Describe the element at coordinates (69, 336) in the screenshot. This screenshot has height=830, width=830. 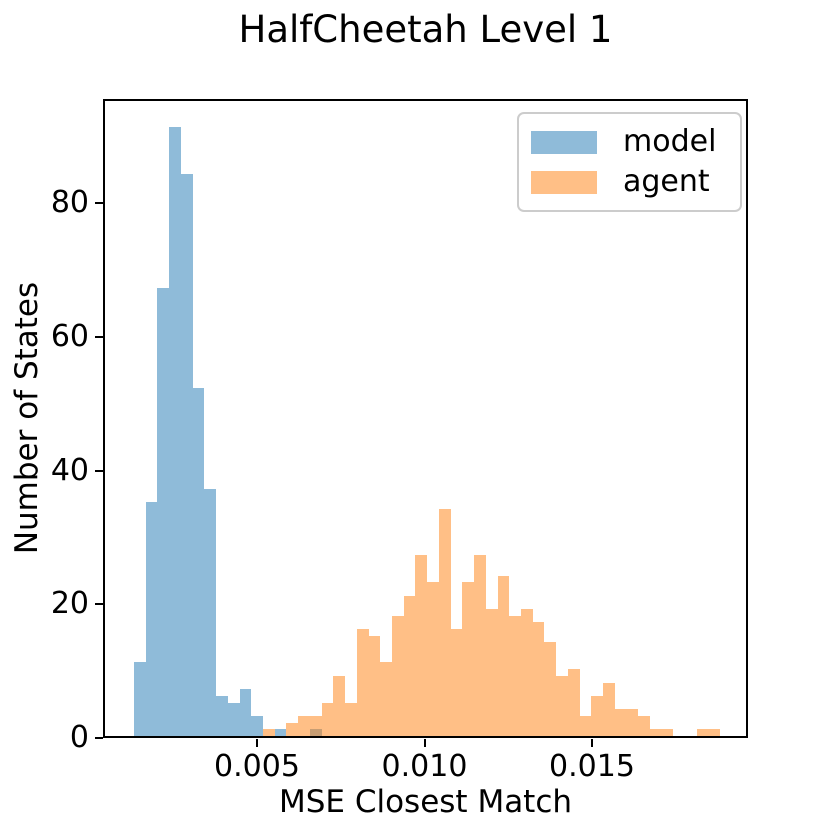
I see `y-tick-label: 60` at that location.